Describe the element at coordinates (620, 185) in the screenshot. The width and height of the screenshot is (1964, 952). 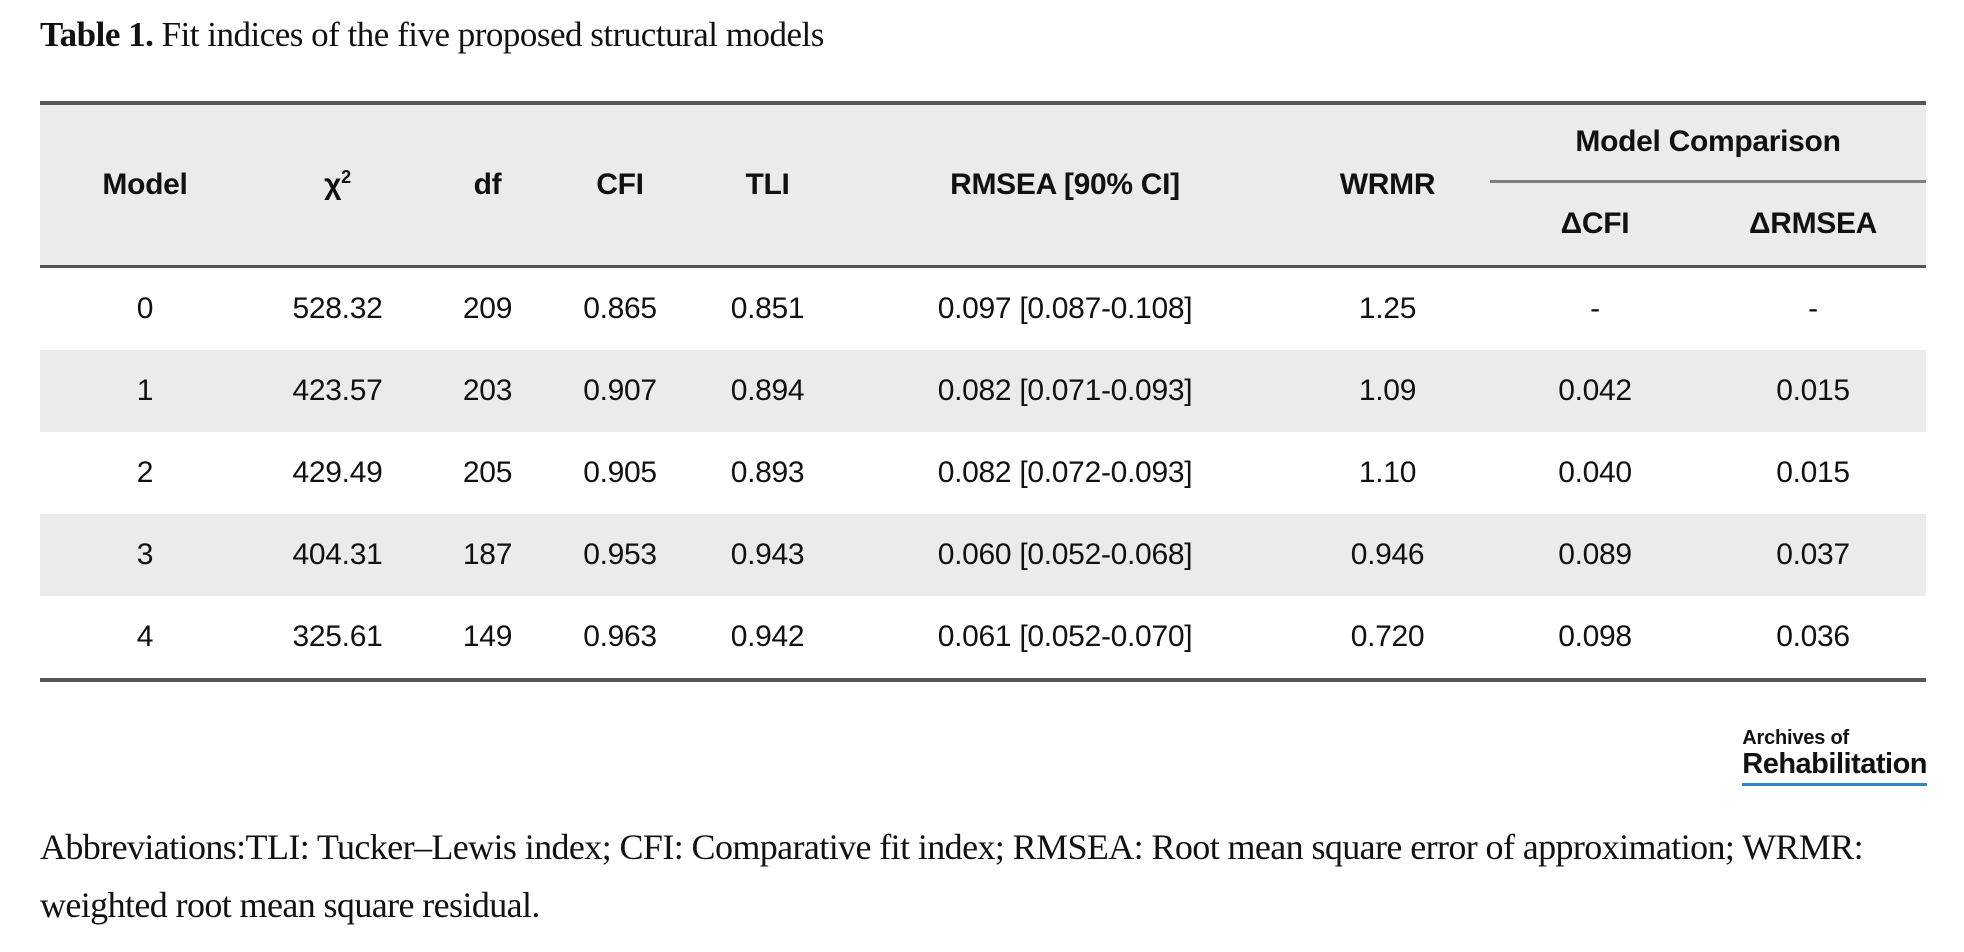
I see `col-header-cfi: CFI` at that location.